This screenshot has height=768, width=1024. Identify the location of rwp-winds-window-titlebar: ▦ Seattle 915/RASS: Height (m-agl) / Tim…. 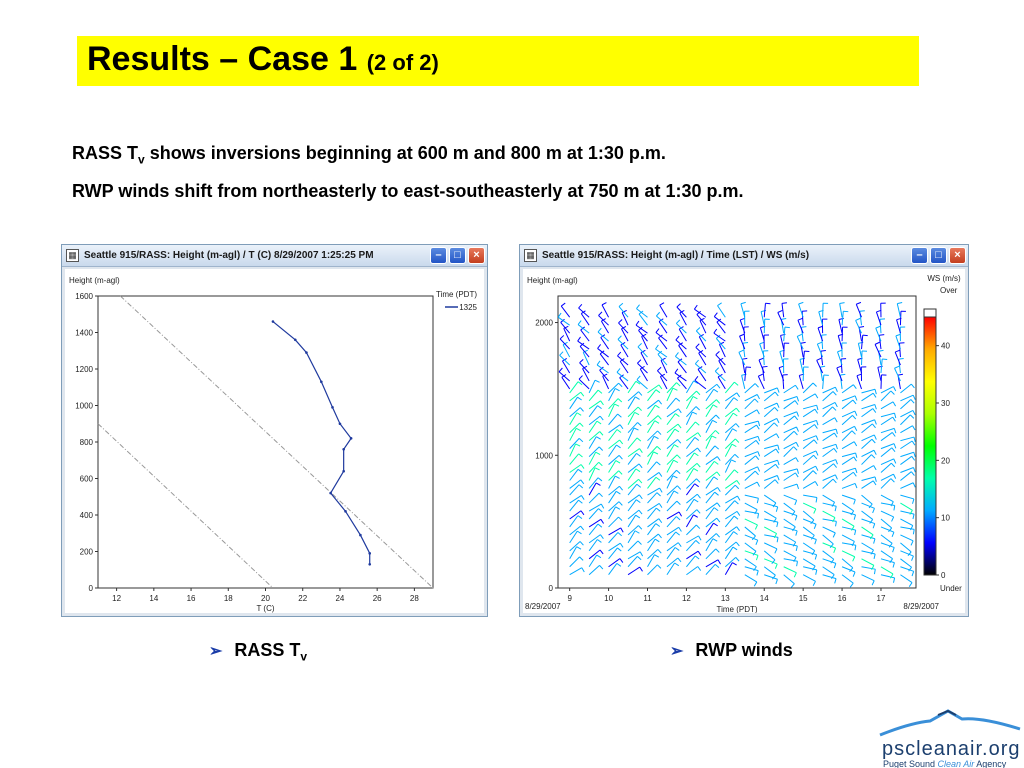
(744, 256).